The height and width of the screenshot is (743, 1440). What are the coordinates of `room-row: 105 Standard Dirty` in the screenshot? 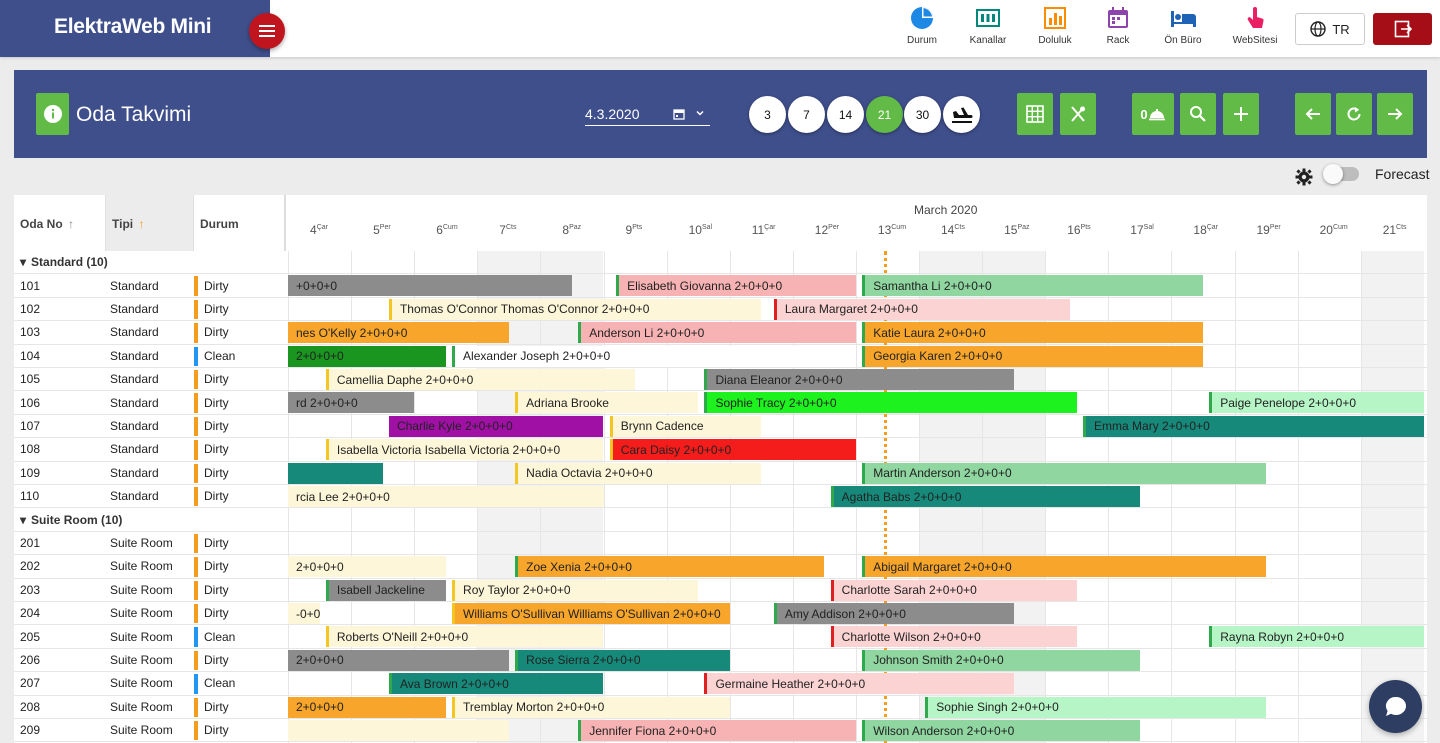 It's located at (720, 380).